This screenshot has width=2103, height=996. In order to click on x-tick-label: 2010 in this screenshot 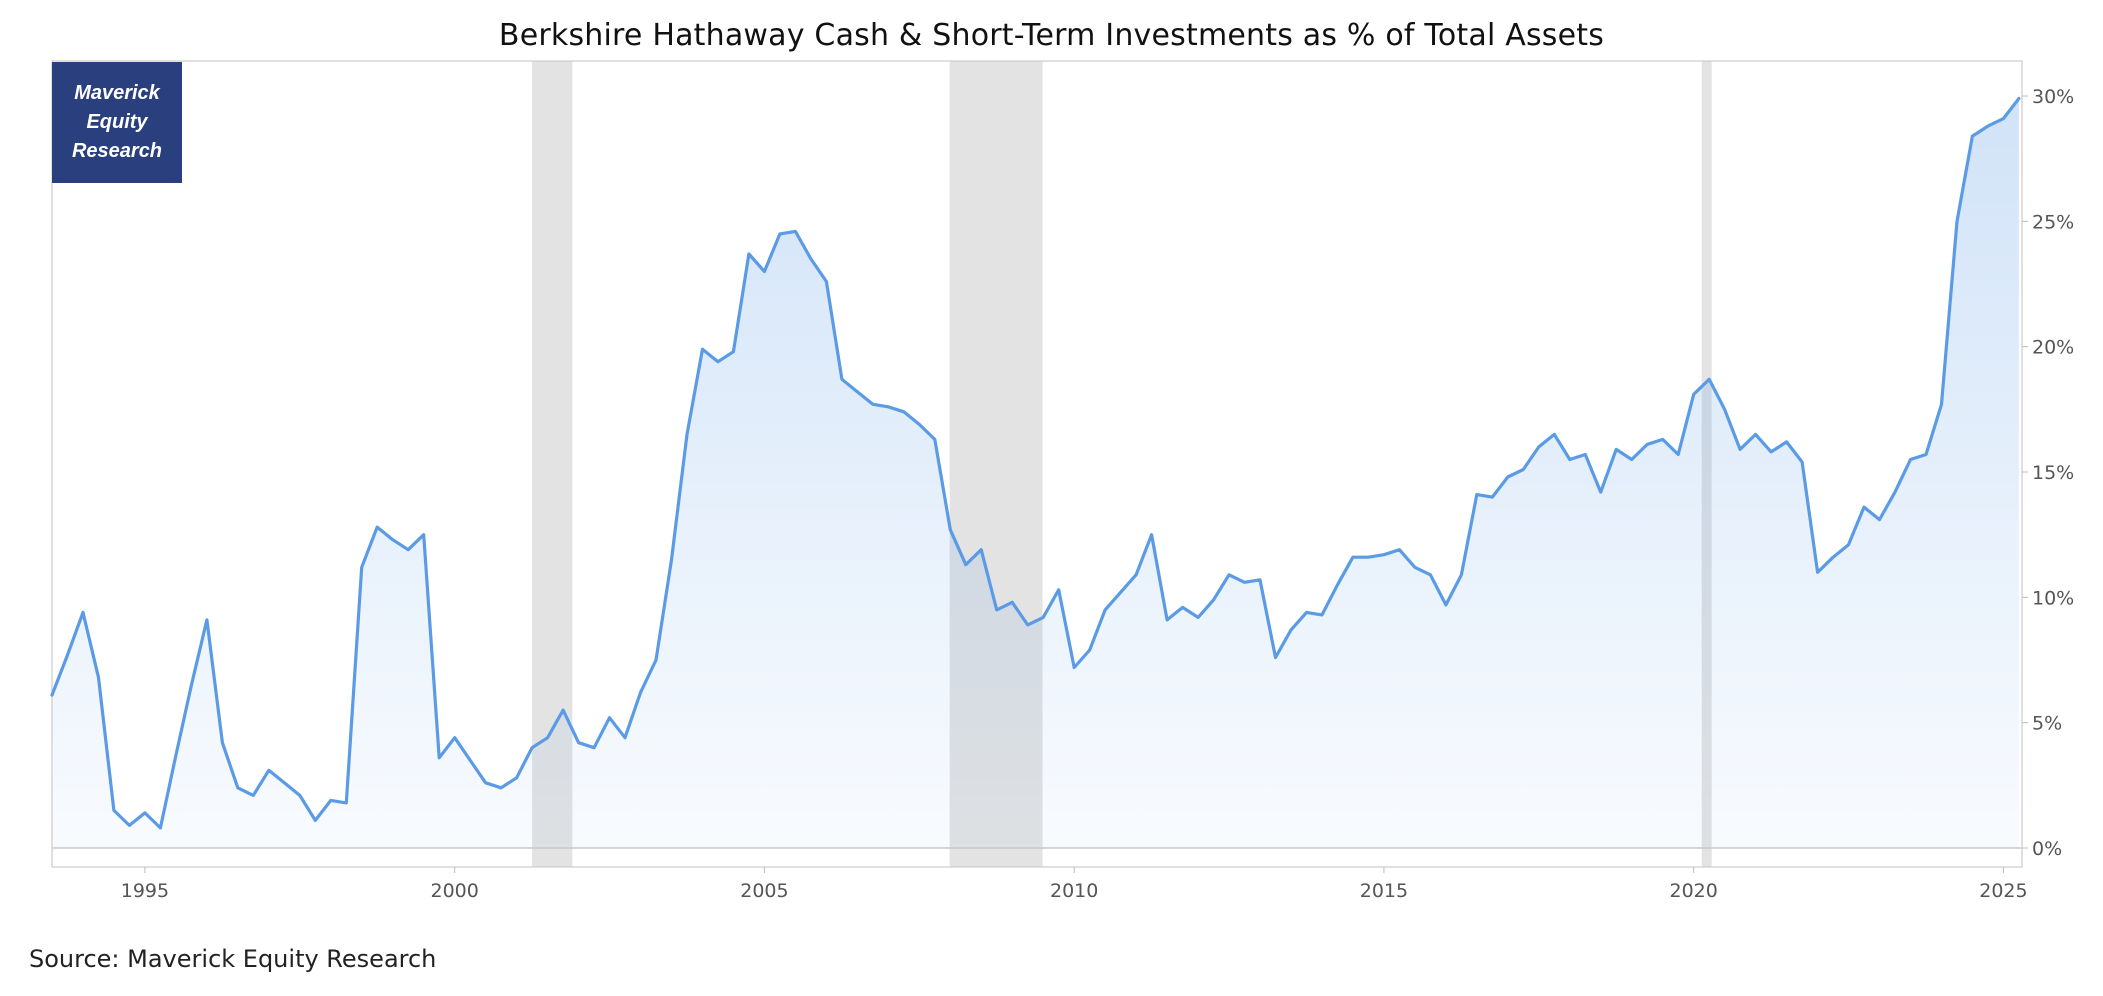, I will do `click(1074, 891)`.